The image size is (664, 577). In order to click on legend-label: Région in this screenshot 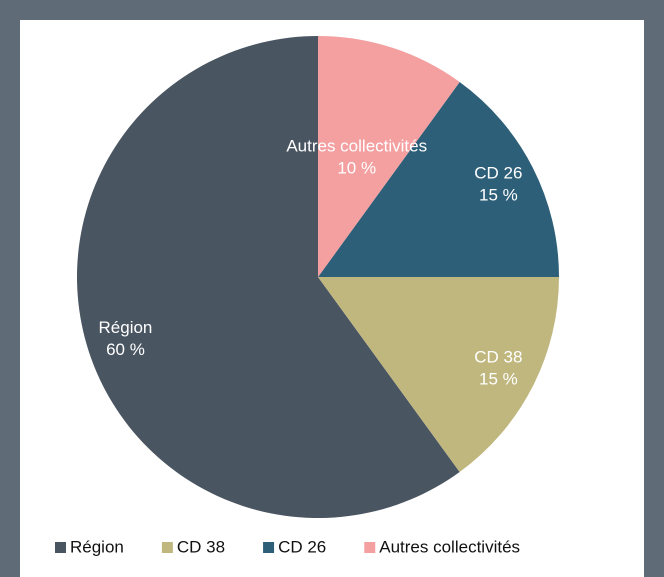, I will do `click(97, 546)`.